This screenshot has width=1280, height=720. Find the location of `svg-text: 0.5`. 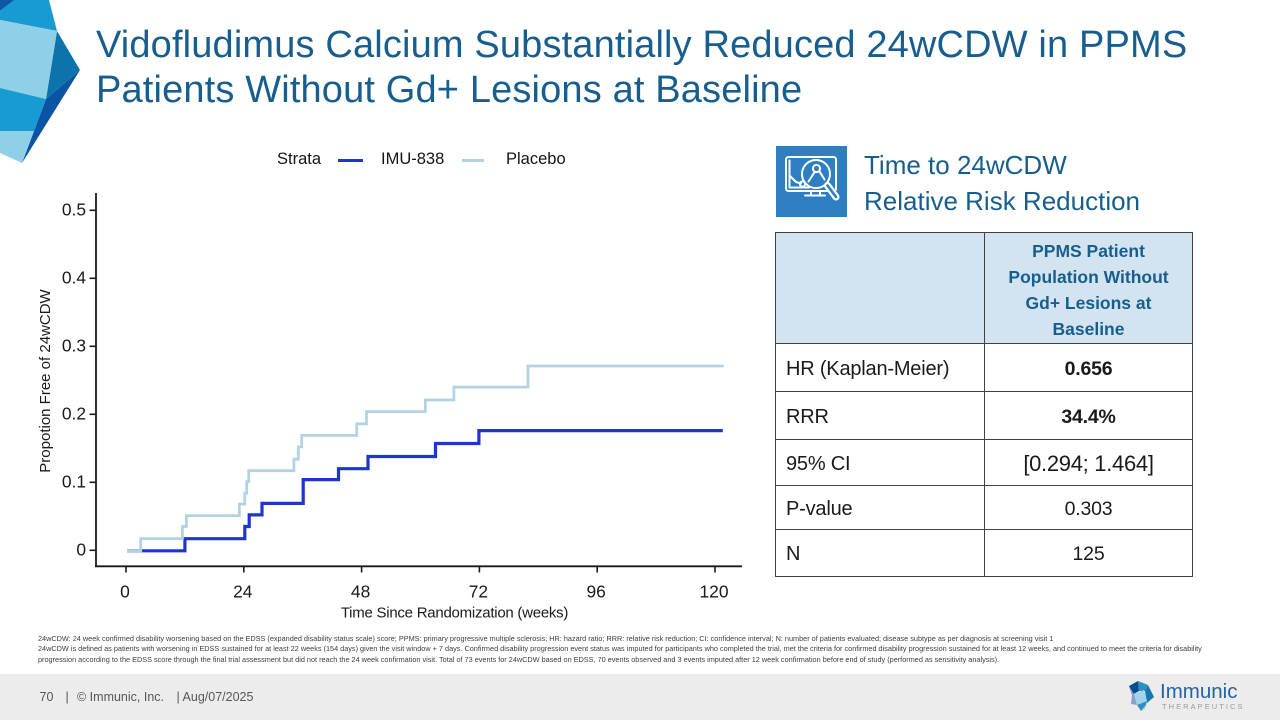

svg-text: 0.5 is located at coordinates (74, 210).